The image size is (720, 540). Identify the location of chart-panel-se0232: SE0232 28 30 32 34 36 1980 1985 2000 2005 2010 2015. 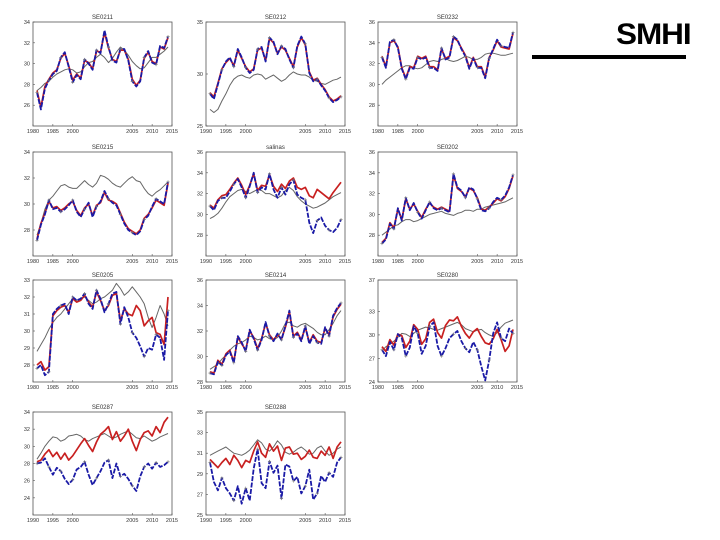
(446, 75).